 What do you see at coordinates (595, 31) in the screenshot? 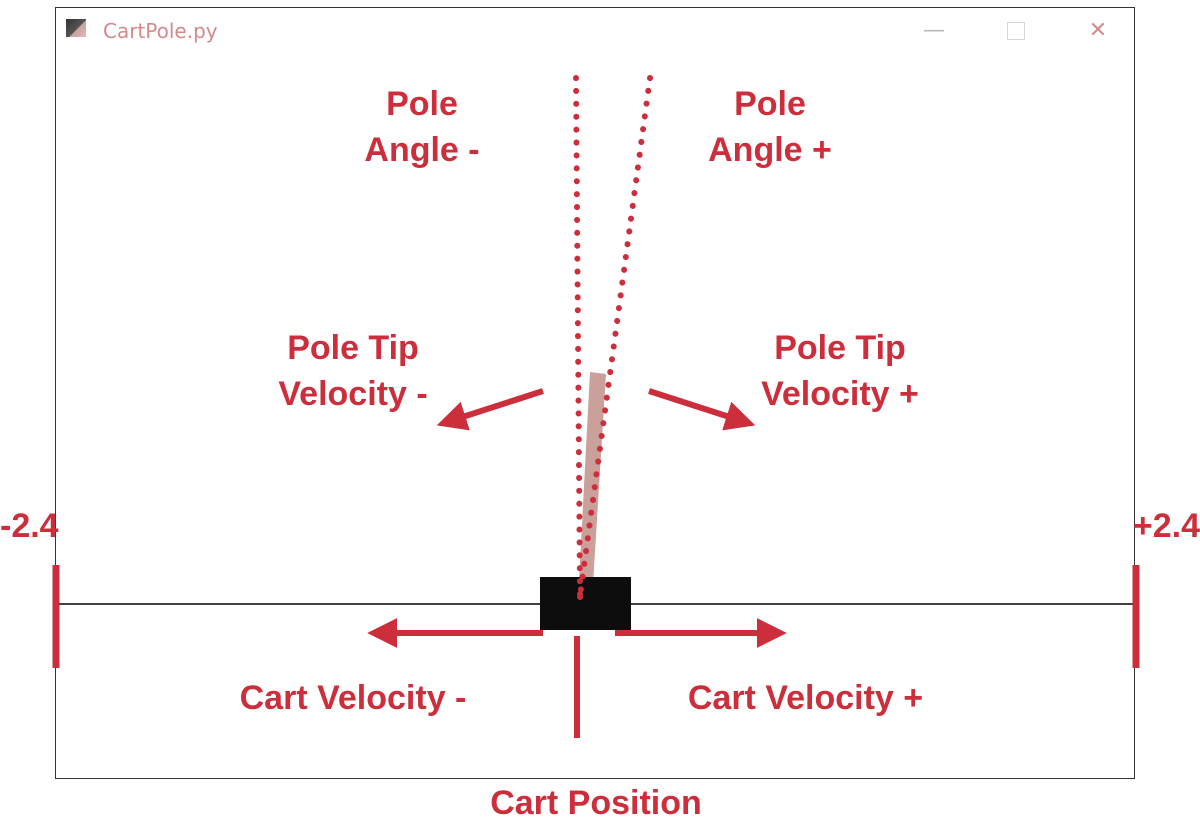
I see `title-bar: CartPole.py — ✕` at bounding box center [595, 31].